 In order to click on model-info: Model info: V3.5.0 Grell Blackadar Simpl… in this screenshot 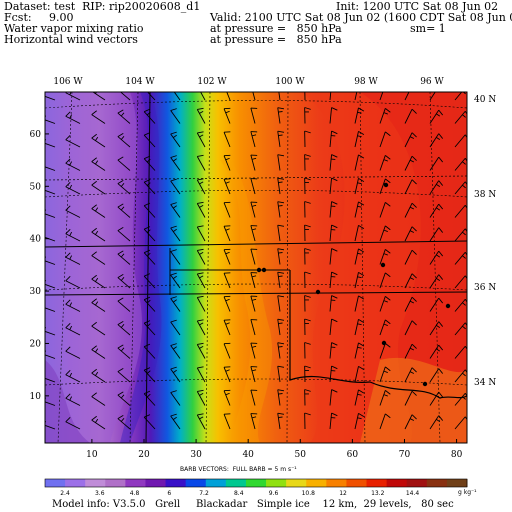, I will do `click(253, 504)`.